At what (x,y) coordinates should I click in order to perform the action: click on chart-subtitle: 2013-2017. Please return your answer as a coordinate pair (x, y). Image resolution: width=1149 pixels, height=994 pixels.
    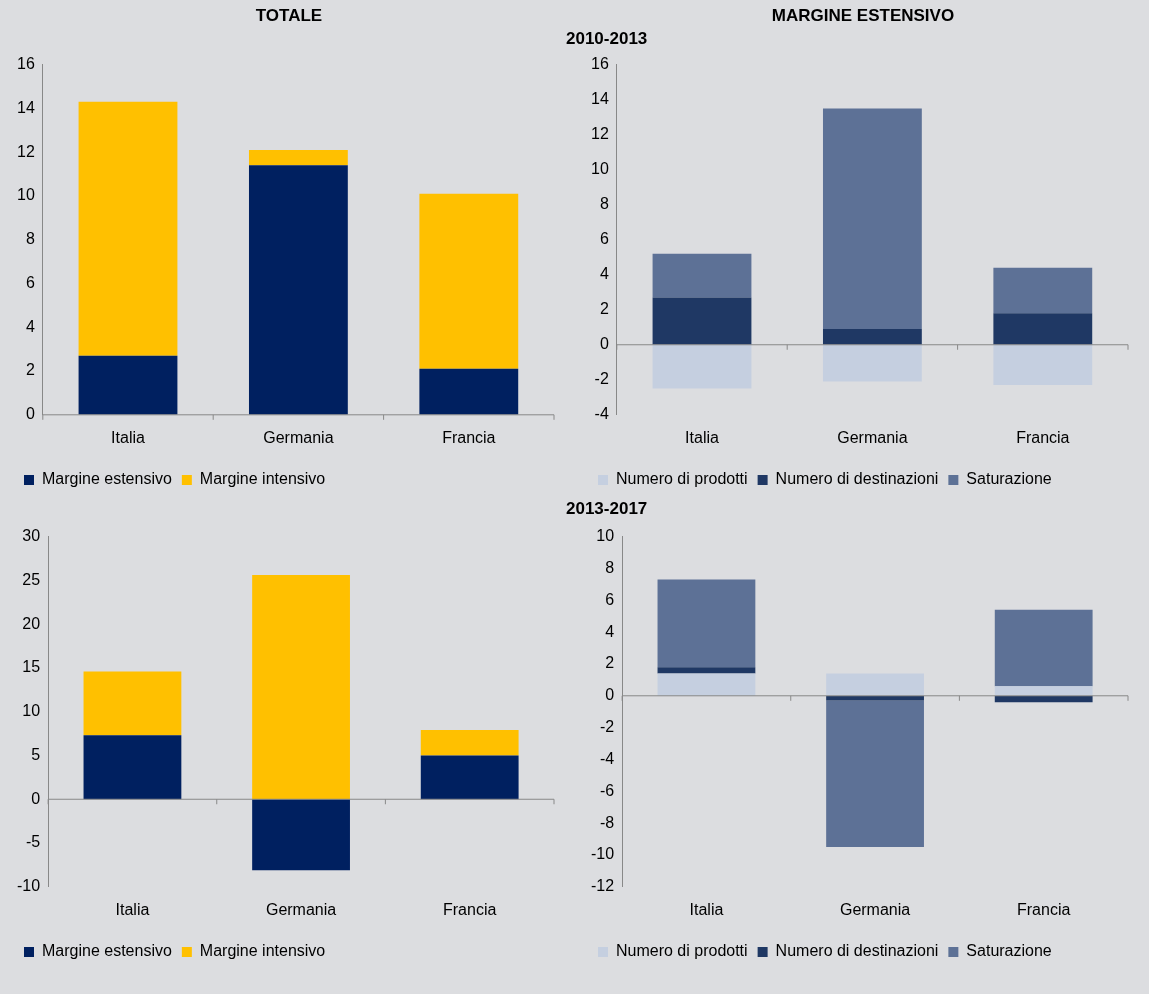
    Looking at the image, I should click on (607, 509).